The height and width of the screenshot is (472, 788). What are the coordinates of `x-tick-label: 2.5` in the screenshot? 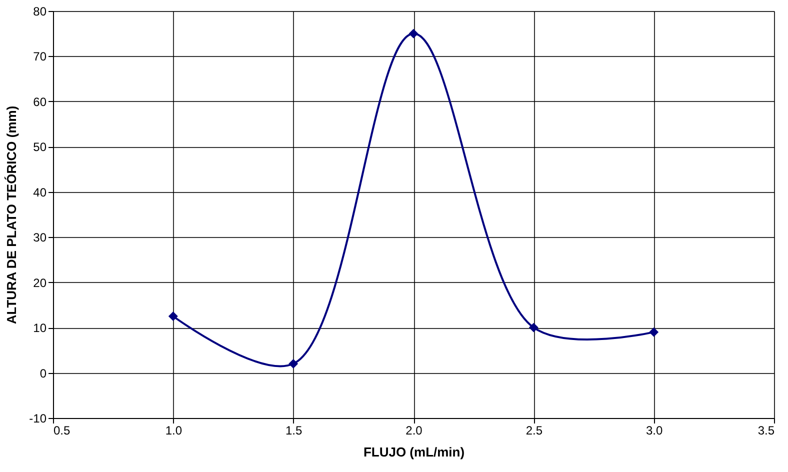 It's located at (534, 431).